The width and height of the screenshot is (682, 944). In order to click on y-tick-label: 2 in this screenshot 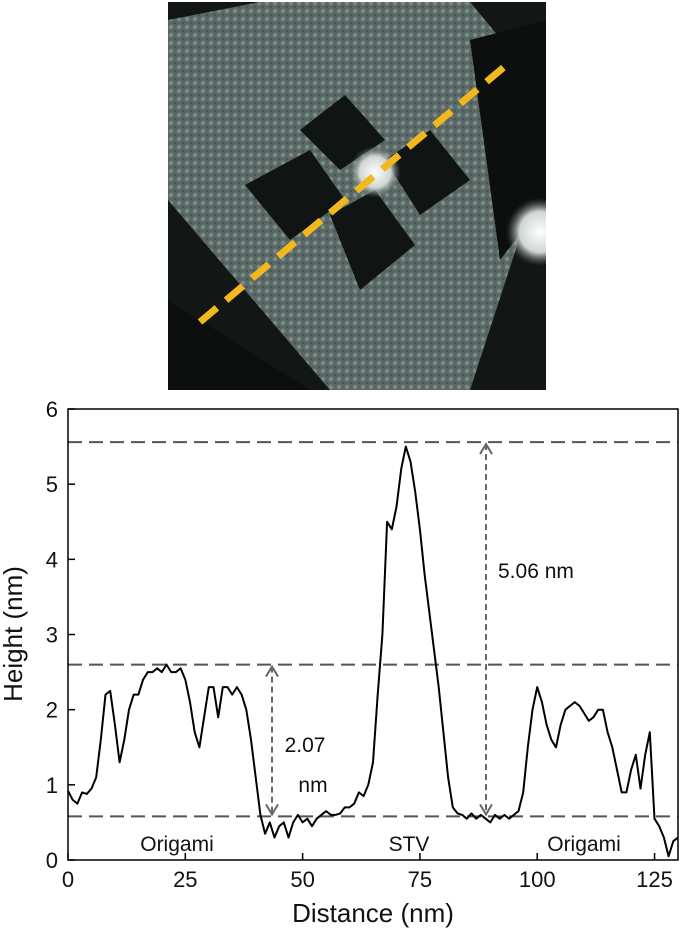, I will do `click(52, 710)`.